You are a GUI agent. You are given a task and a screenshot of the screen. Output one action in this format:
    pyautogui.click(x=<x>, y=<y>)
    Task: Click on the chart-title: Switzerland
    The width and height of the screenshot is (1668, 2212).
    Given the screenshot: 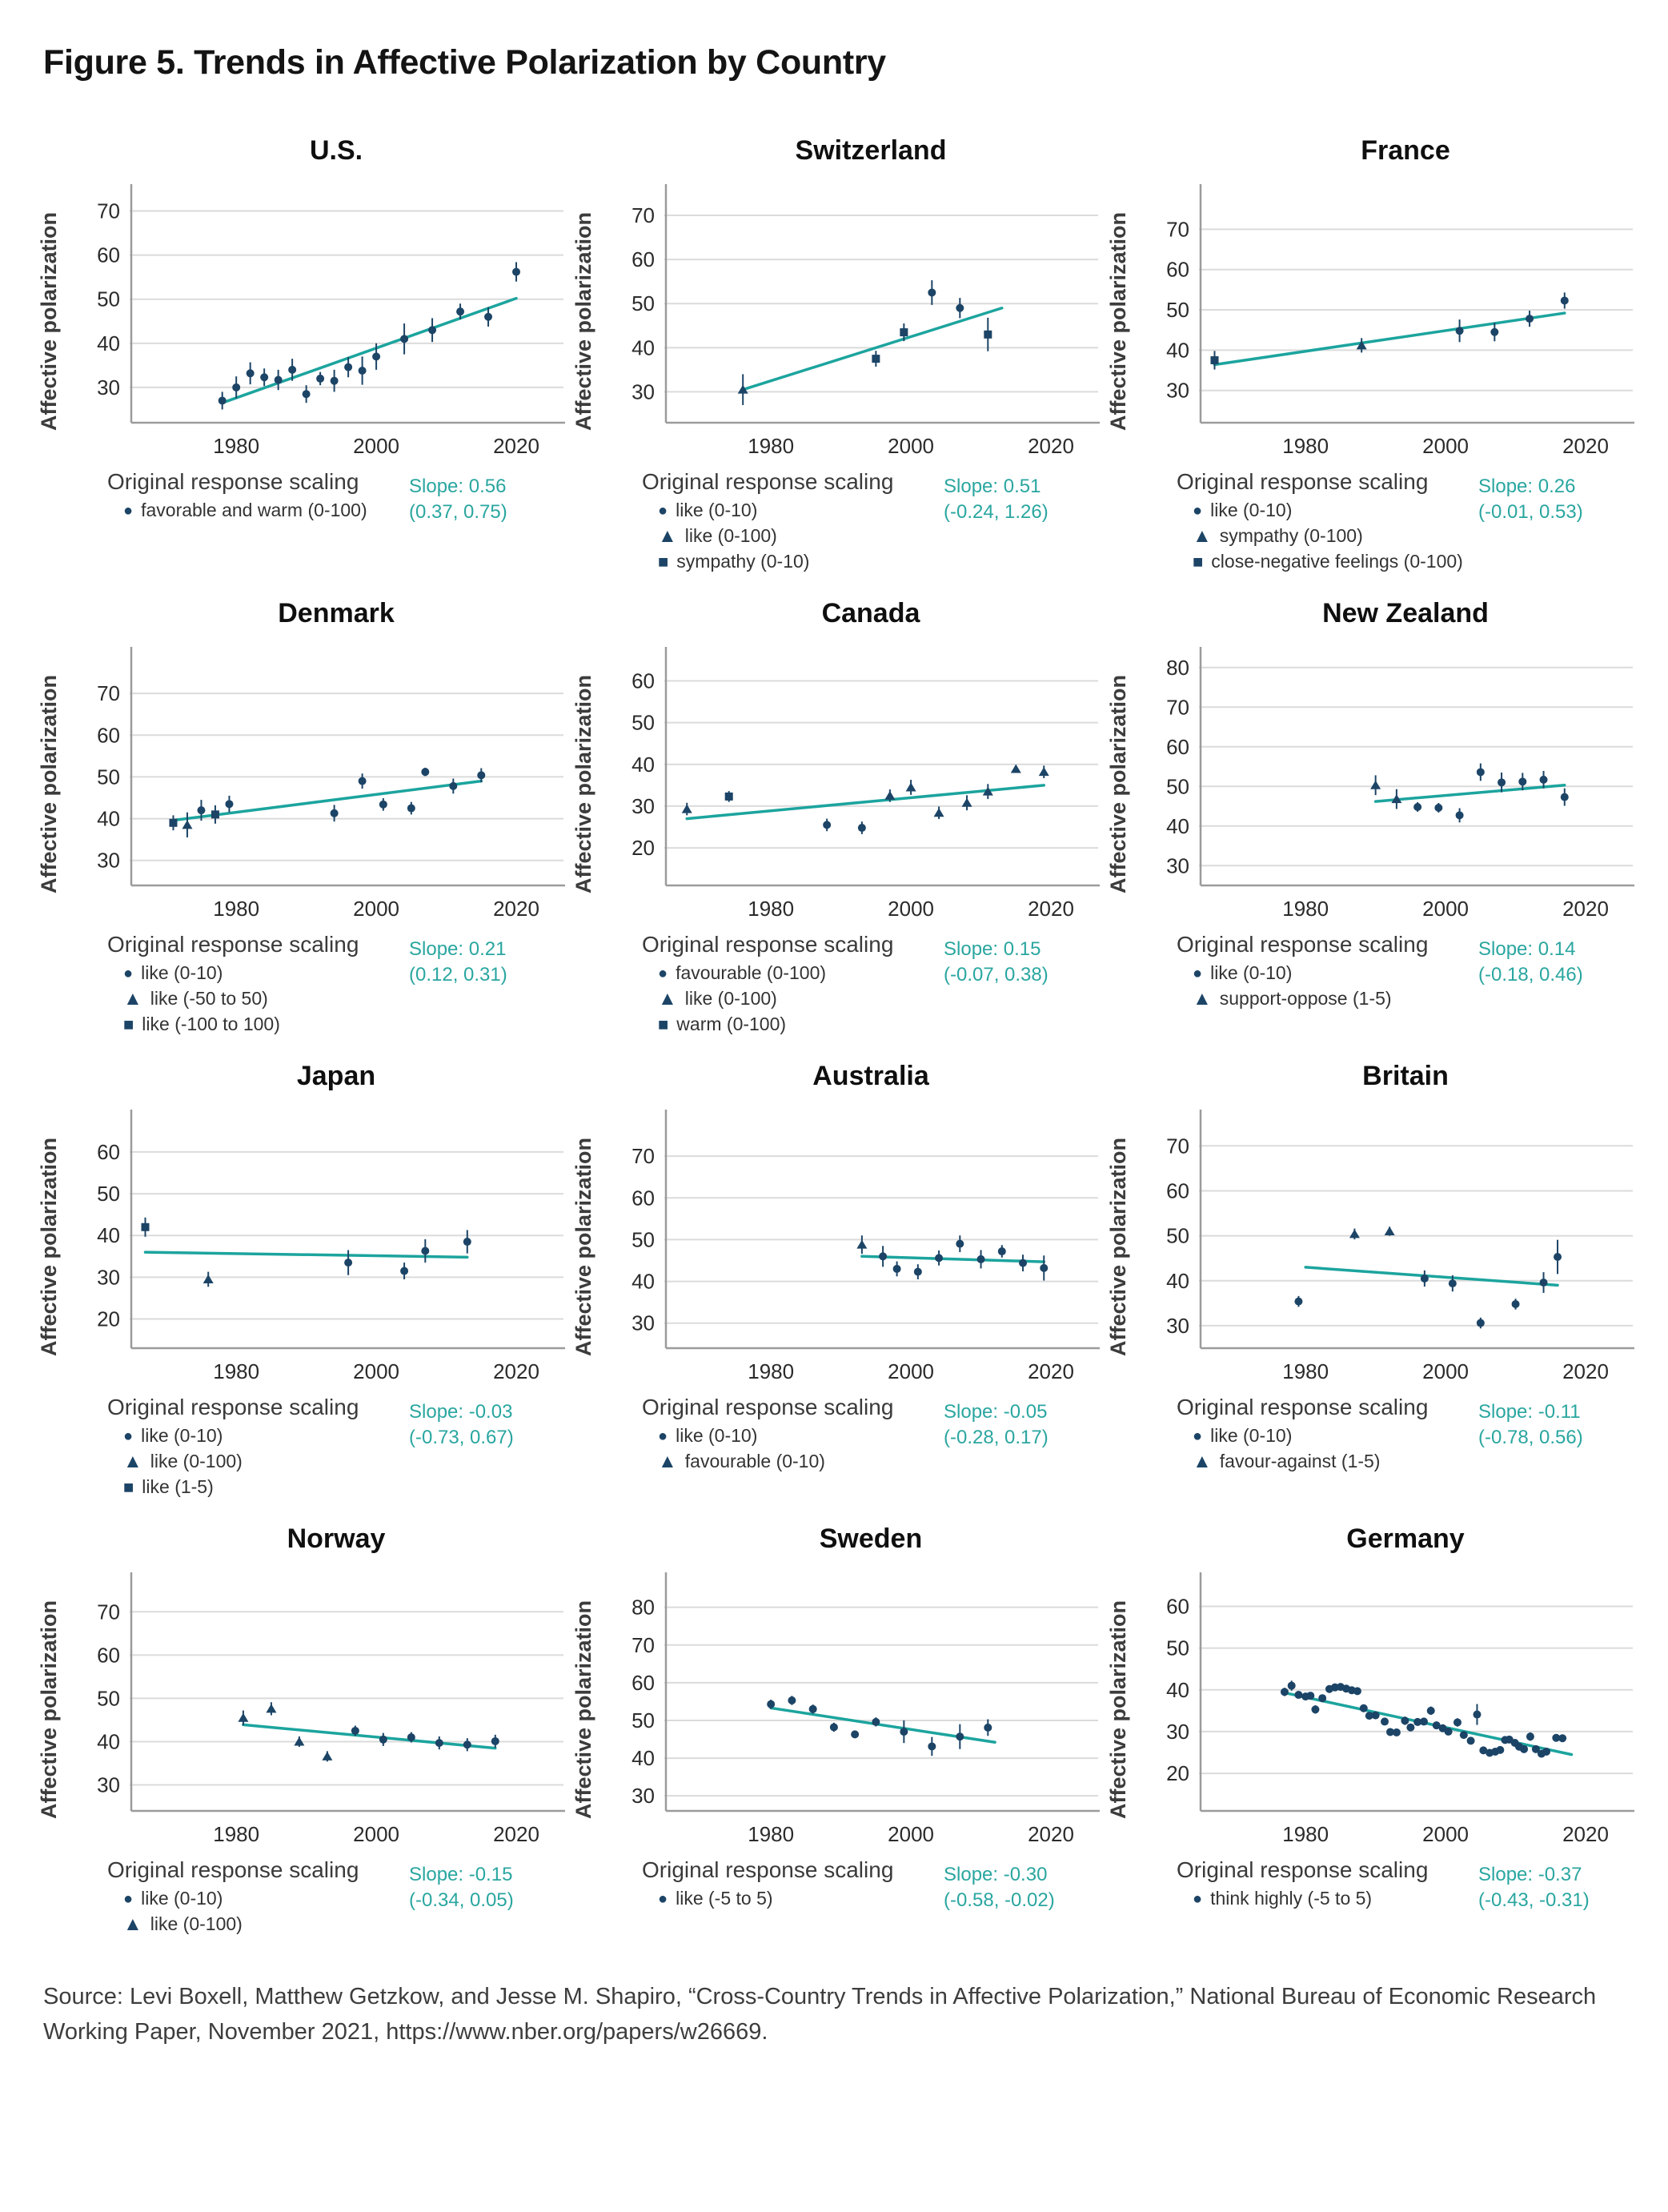 What is the action you would take?
    pyautogui.click(x=871, y=151)
    